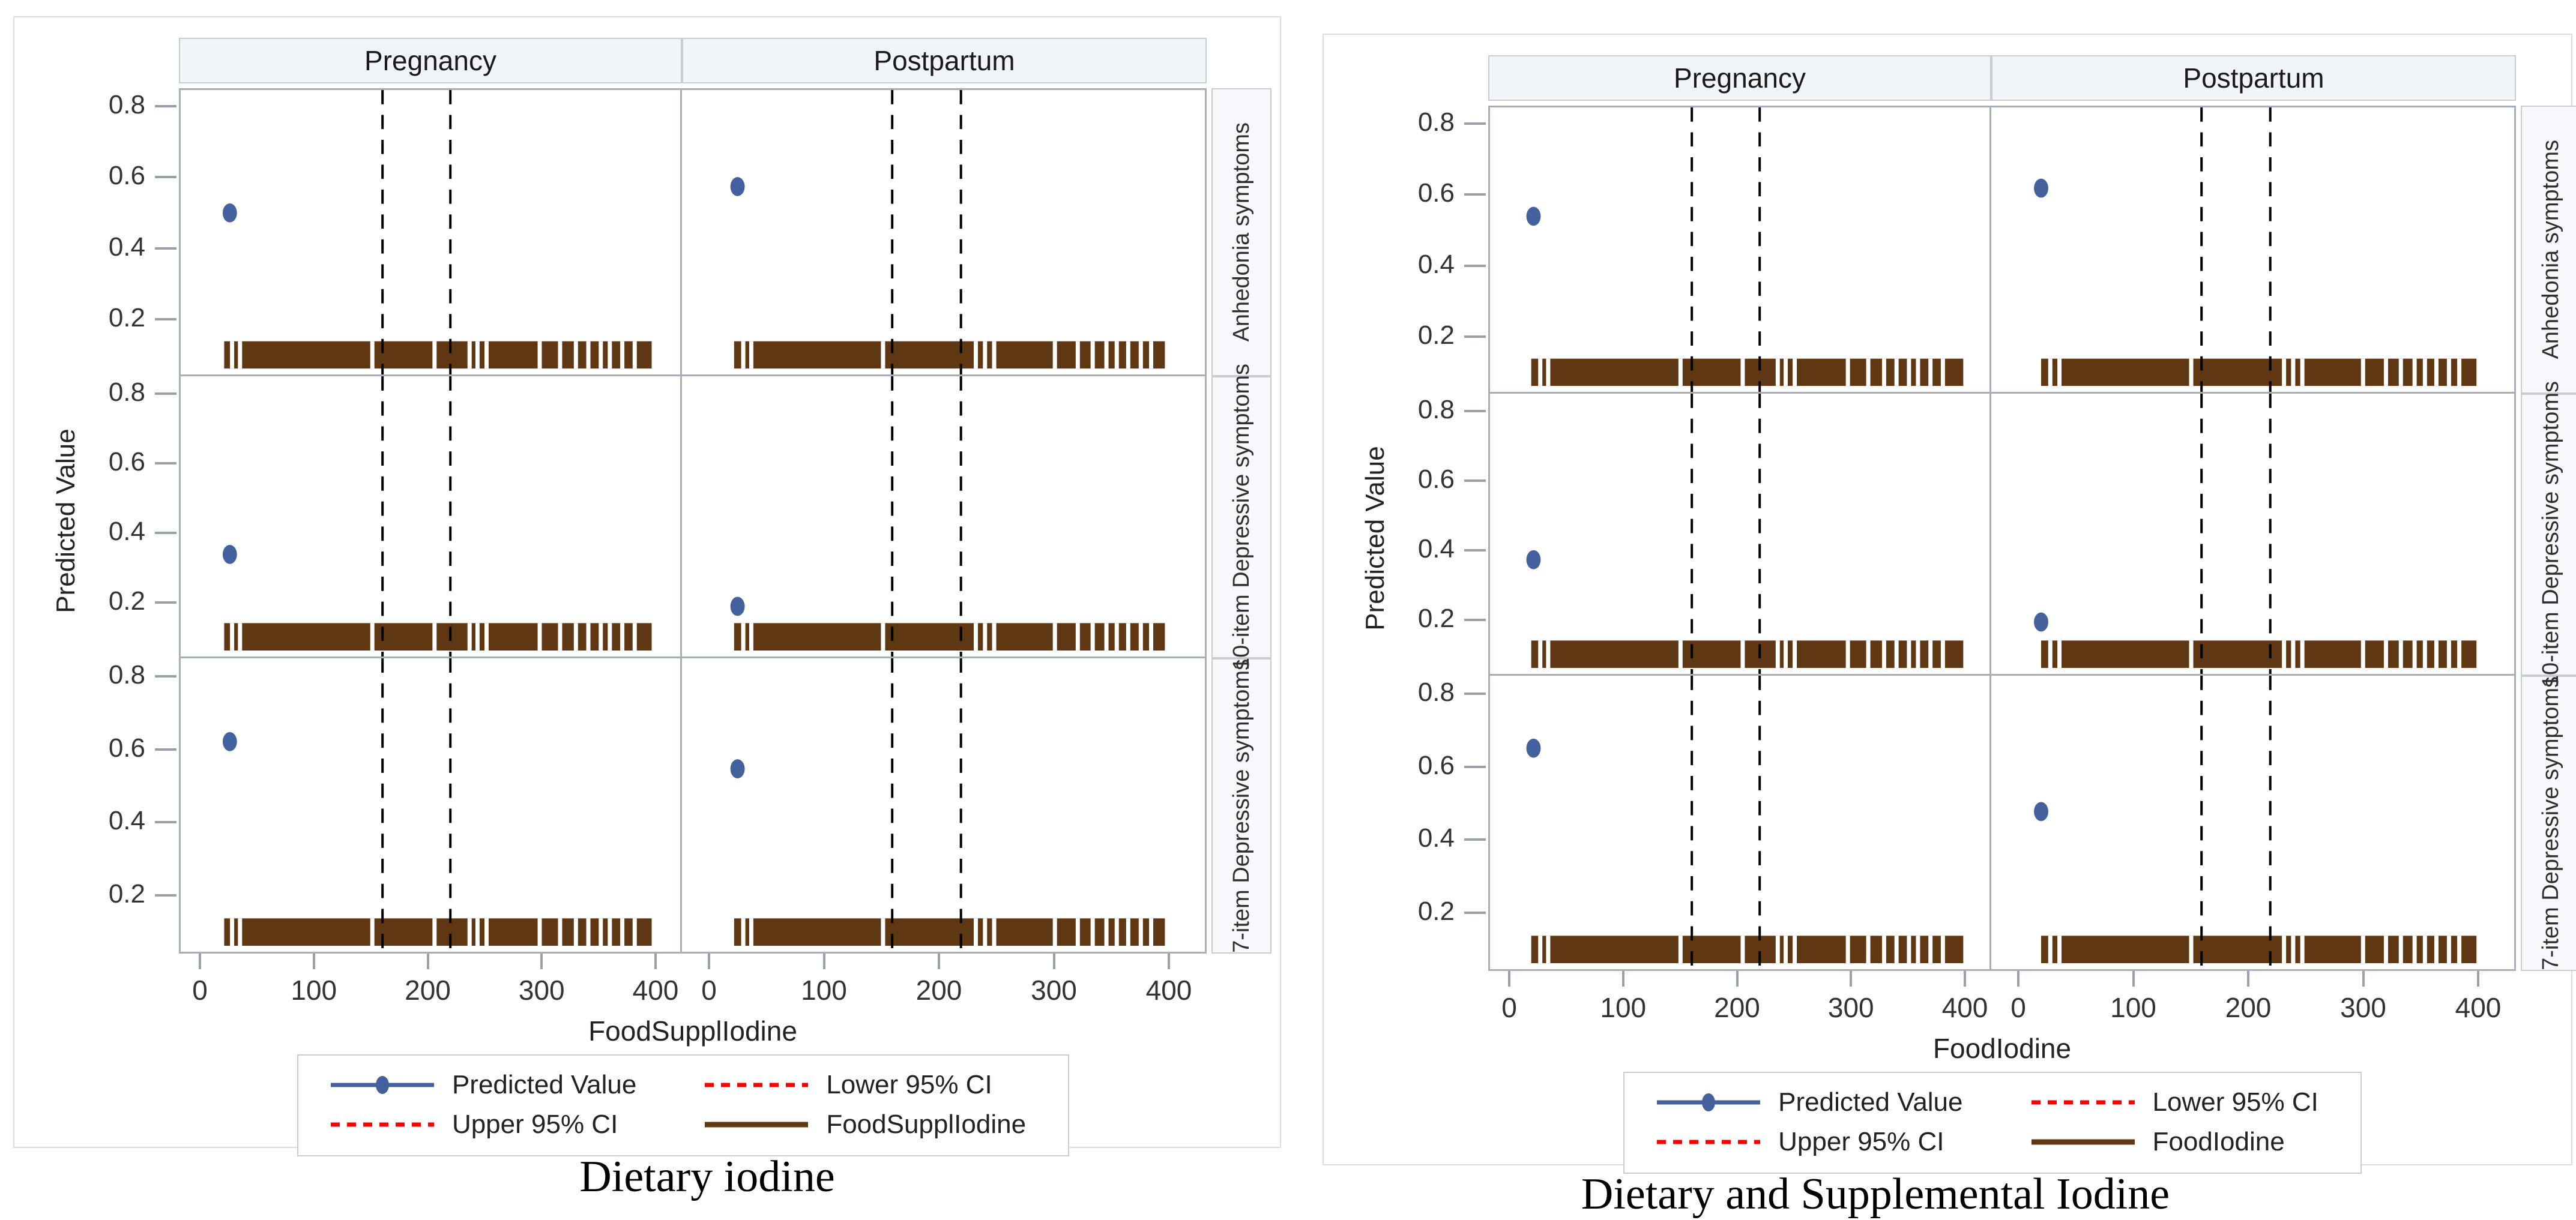 Image resolution: width=2576 pixels, height=1220 pixels. What do you see at coordinates (1241, 806) in the screenshot?
I see `row-strip-dep7: 7-item Depressive symptoms` at bounding box center [1241, 806].